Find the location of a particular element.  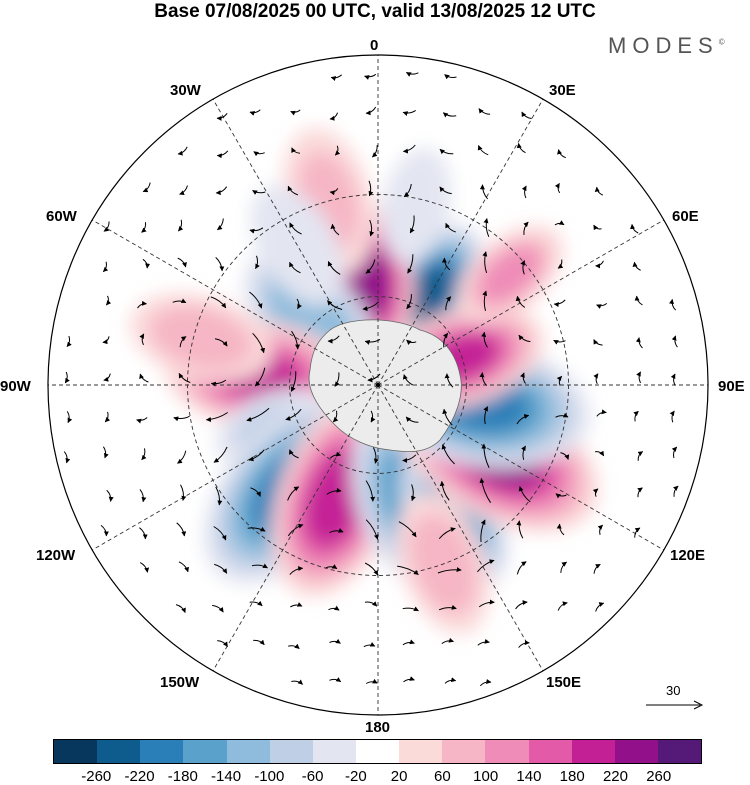

colorbar is located at coordinates (377, 751).